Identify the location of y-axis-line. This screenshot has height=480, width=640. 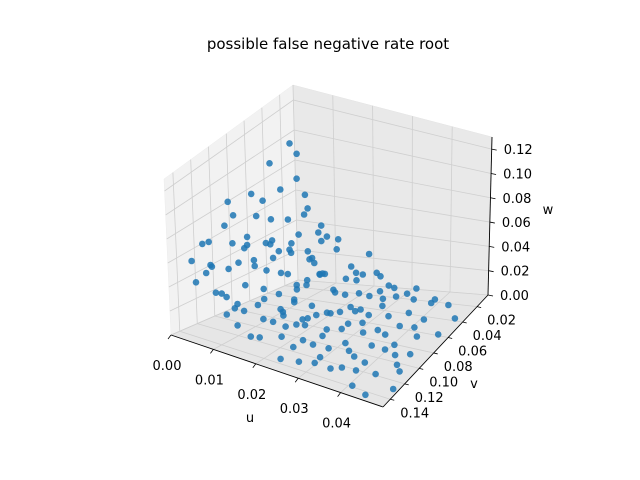
(435, 351).